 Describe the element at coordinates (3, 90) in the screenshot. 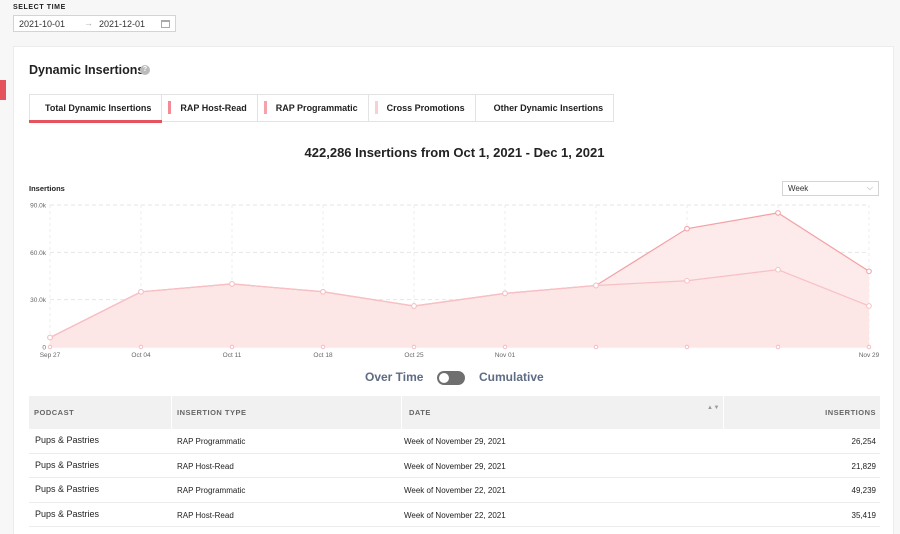

I see `side-indicator` at that location.